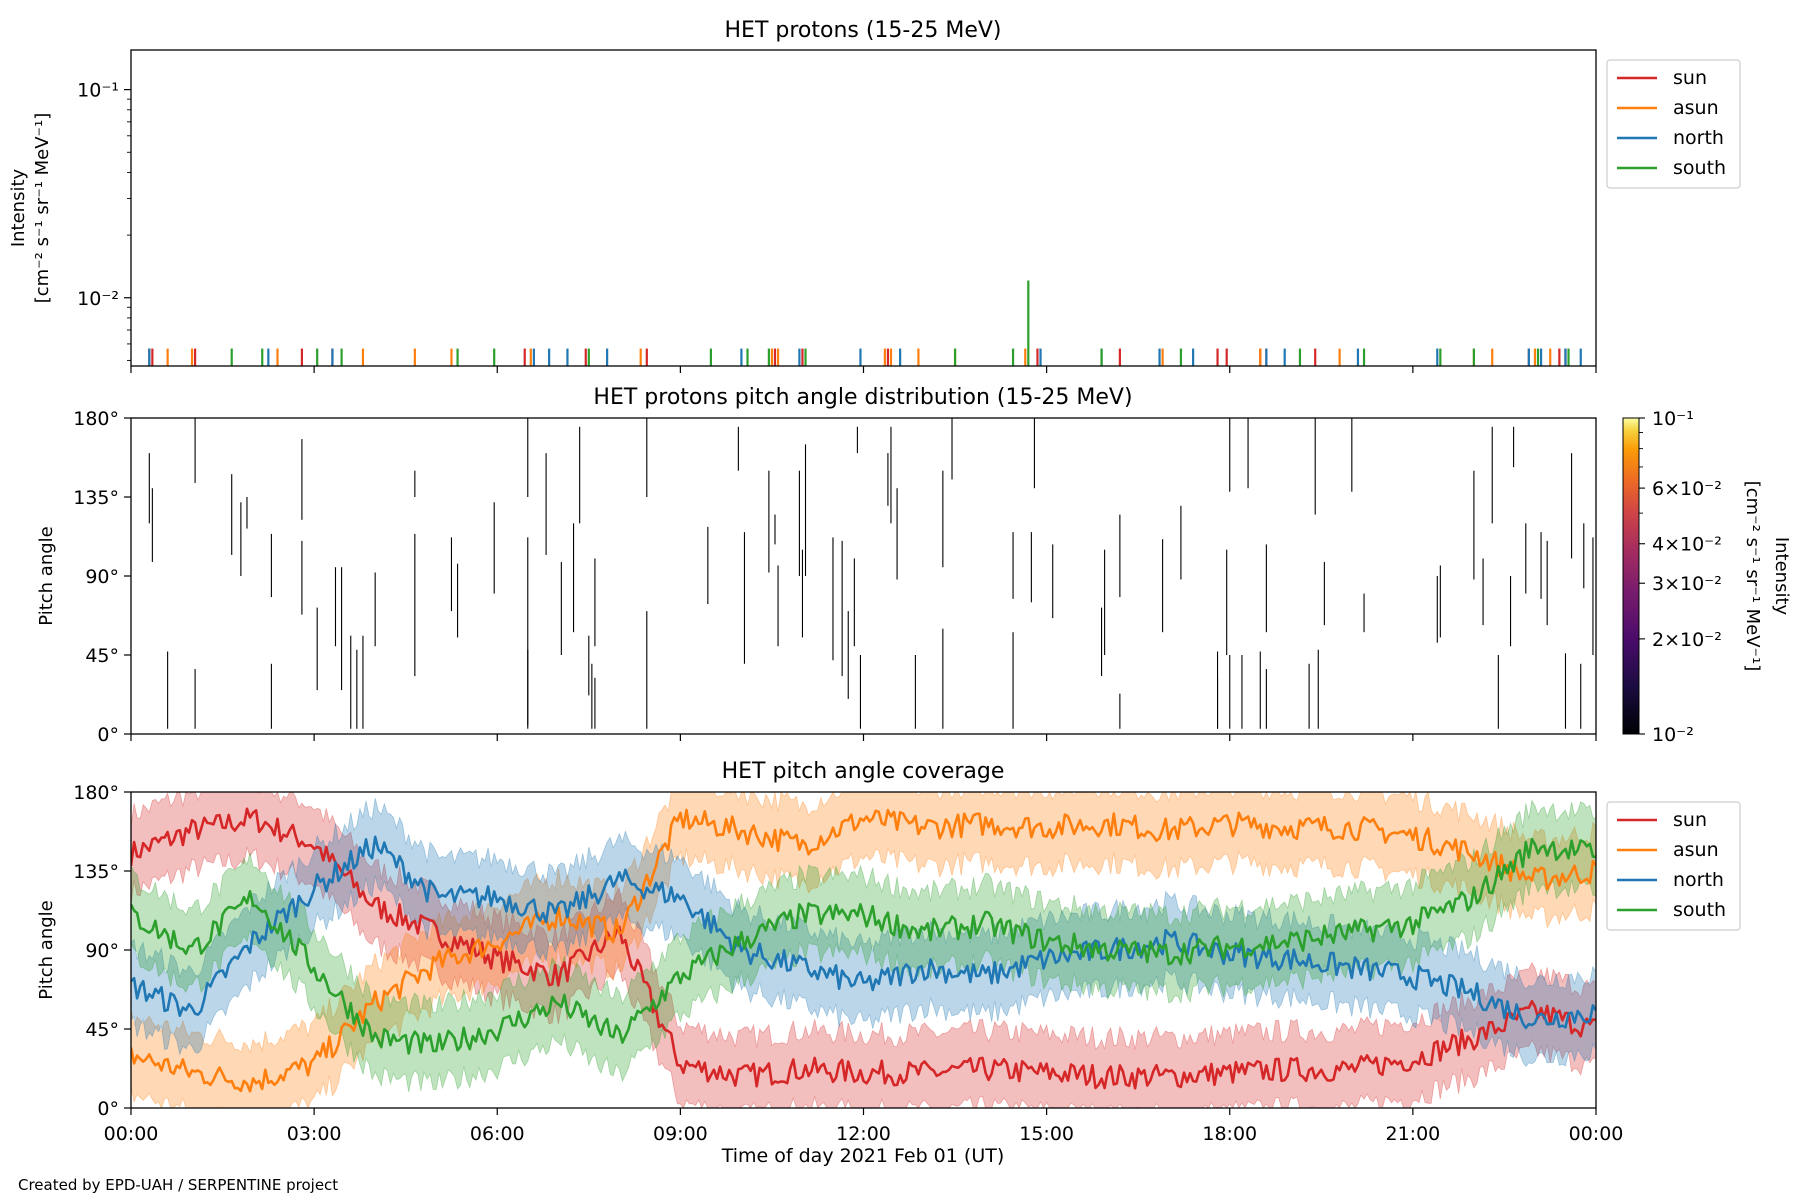  I want to click on colorbar-tick-label: 3×10⁻², so click(1687, 584).